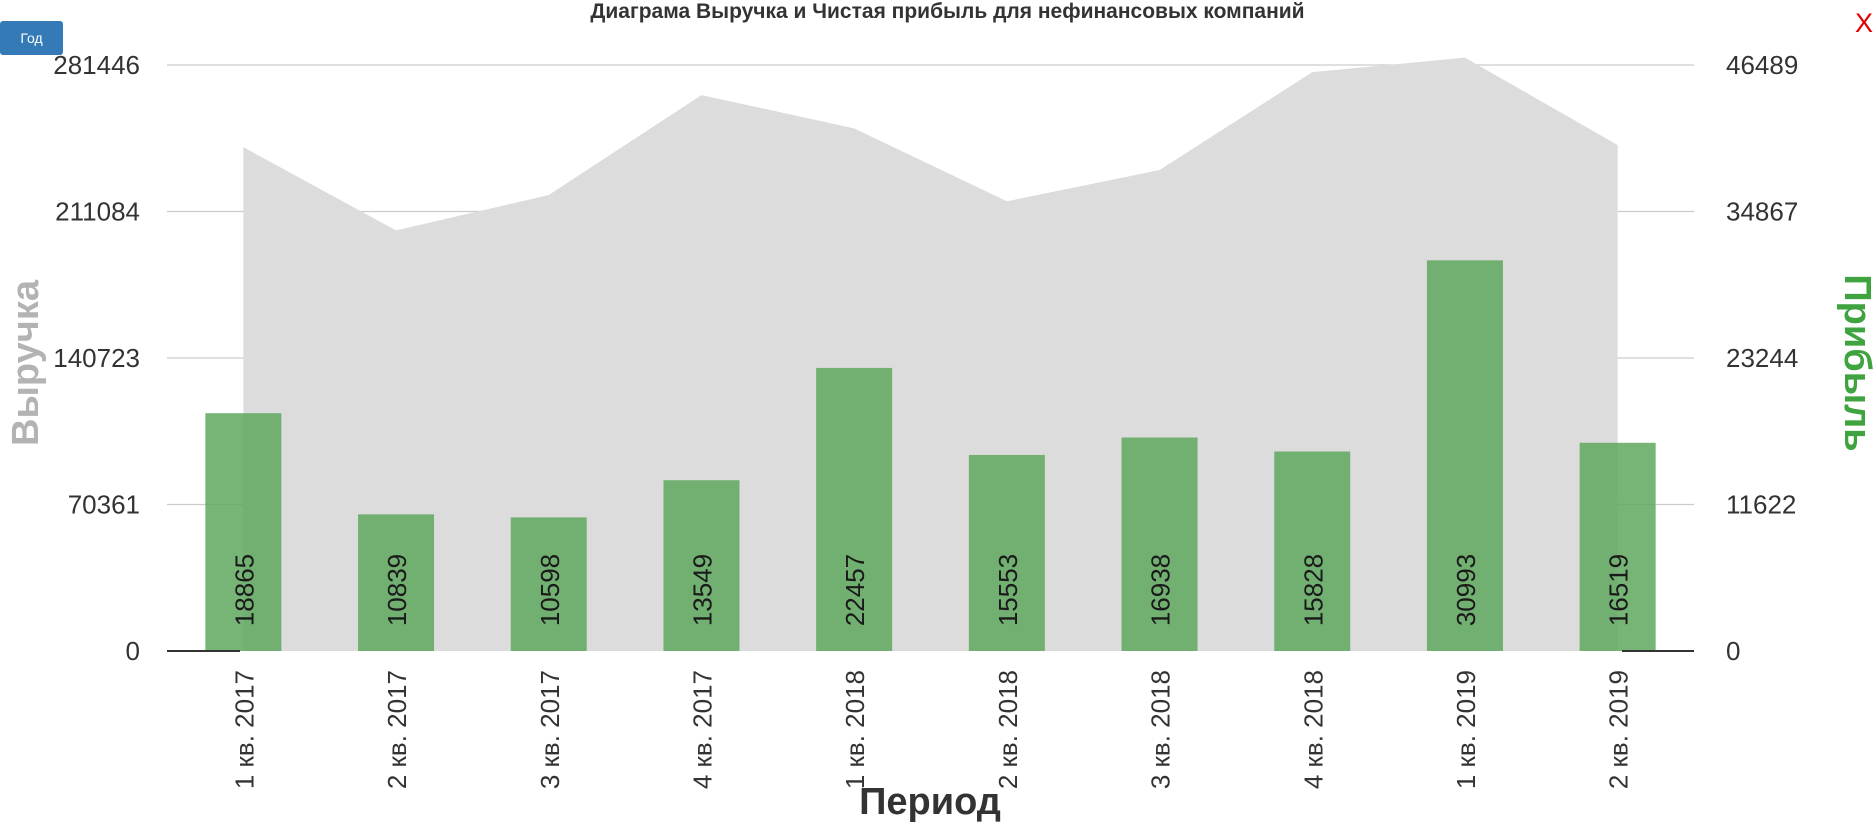 This screenshot has height=830, width=1874. What do you see at coordinates (930, 802) in the screenshot?
I see `x-axis-title: Период` at bounding box center [930, 802].